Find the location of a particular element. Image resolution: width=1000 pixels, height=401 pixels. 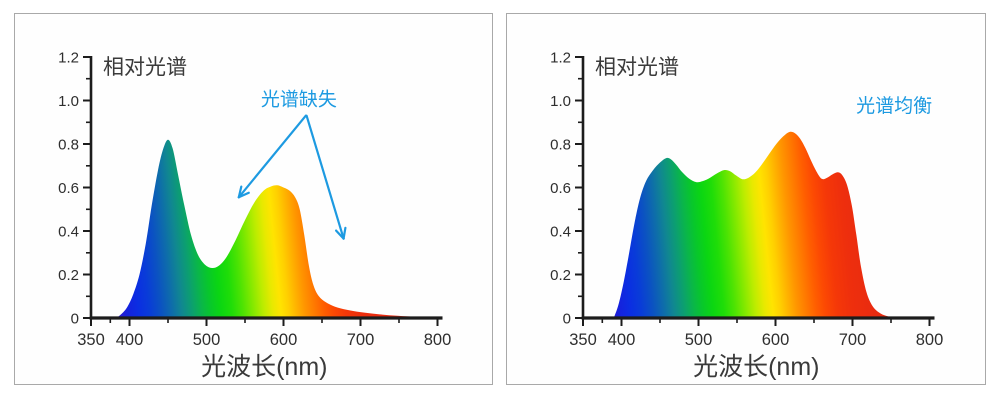

annotation-label: 光谱缺失 is located at coordinates (299, 99).